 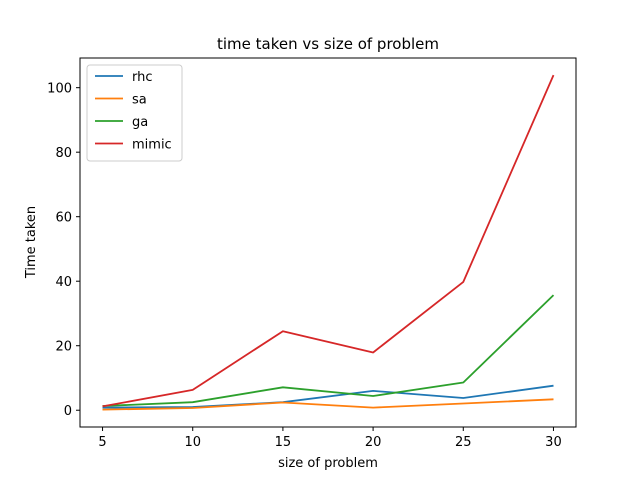 I want to click on legend-label-mimic: mimic, so click(x=152, y=145).